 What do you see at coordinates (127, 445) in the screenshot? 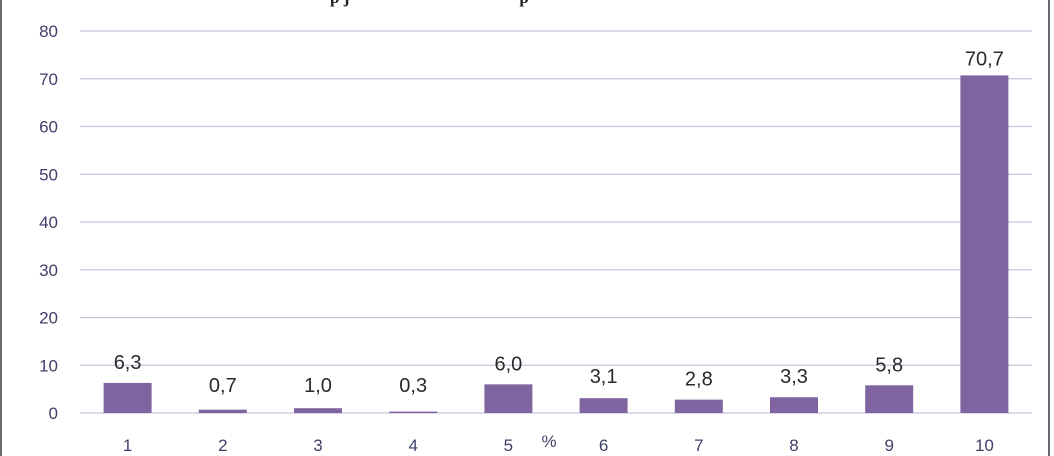
I see `x-tick-label: 1` at bounding box center [127, 445].